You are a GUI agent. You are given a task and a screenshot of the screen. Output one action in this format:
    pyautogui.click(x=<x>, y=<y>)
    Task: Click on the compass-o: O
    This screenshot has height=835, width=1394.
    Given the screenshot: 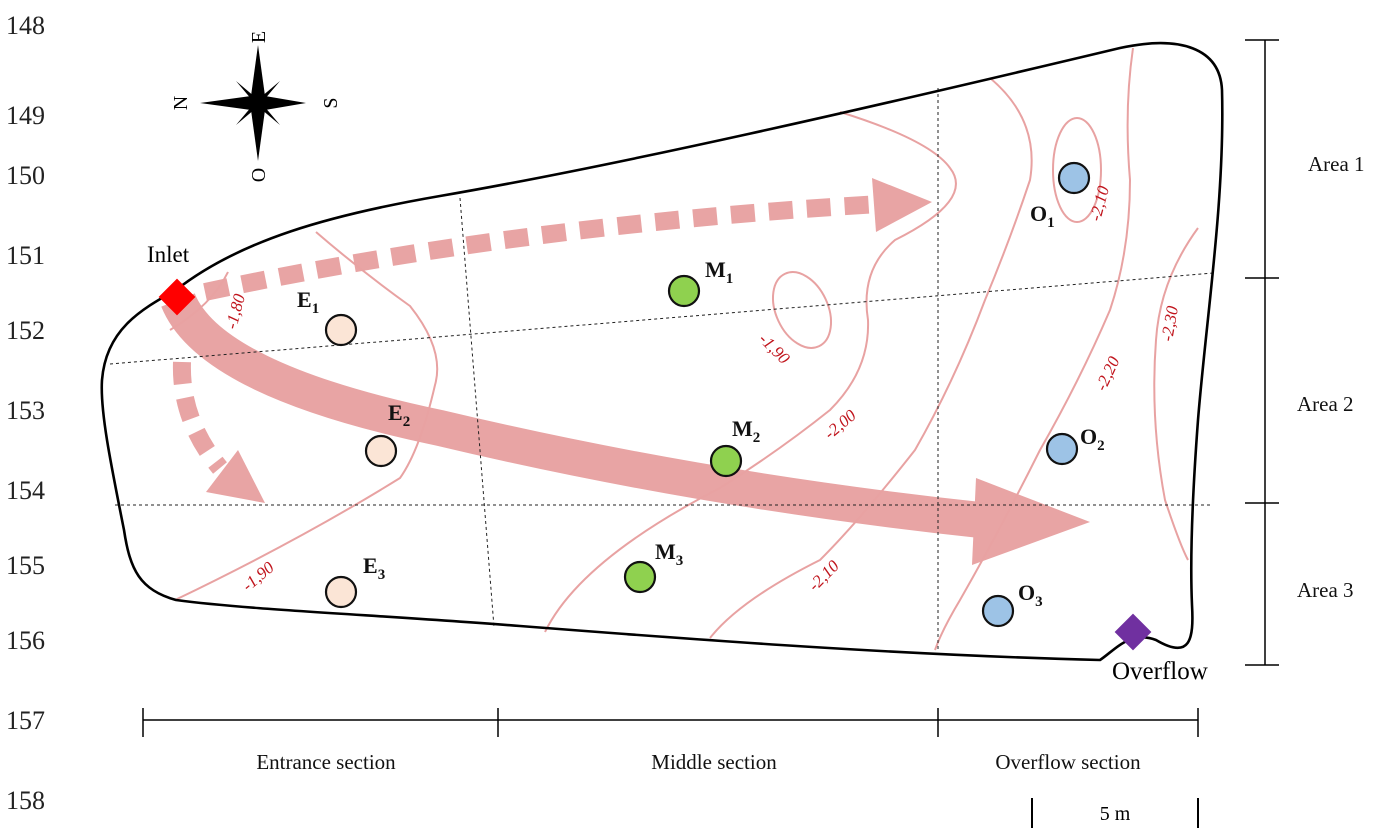 What is the action you would take?
    pyautogui.click(x=259, y=175)
    